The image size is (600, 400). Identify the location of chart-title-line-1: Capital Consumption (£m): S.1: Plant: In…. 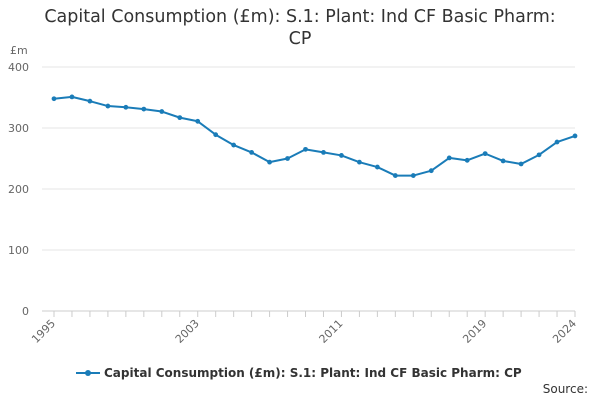
(300, 17).